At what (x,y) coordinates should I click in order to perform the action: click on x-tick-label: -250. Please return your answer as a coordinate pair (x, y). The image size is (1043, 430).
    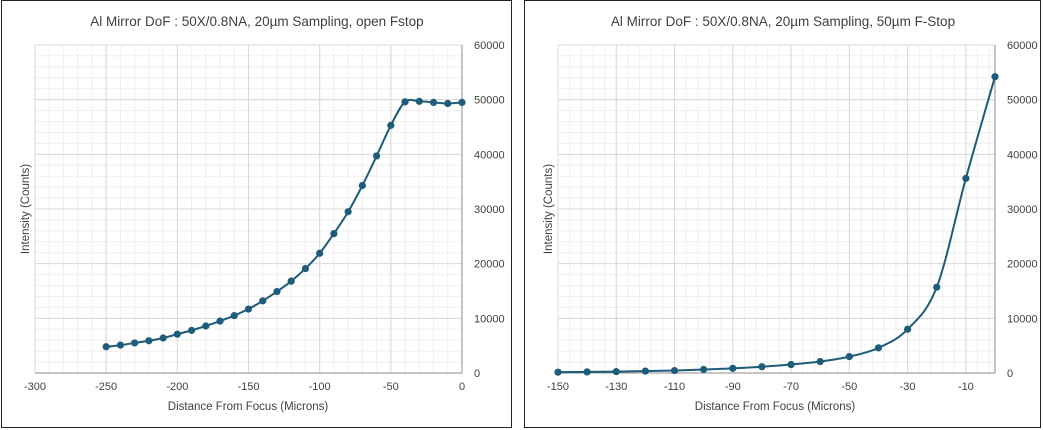
    Looking at the image, I should click on (106, 387).